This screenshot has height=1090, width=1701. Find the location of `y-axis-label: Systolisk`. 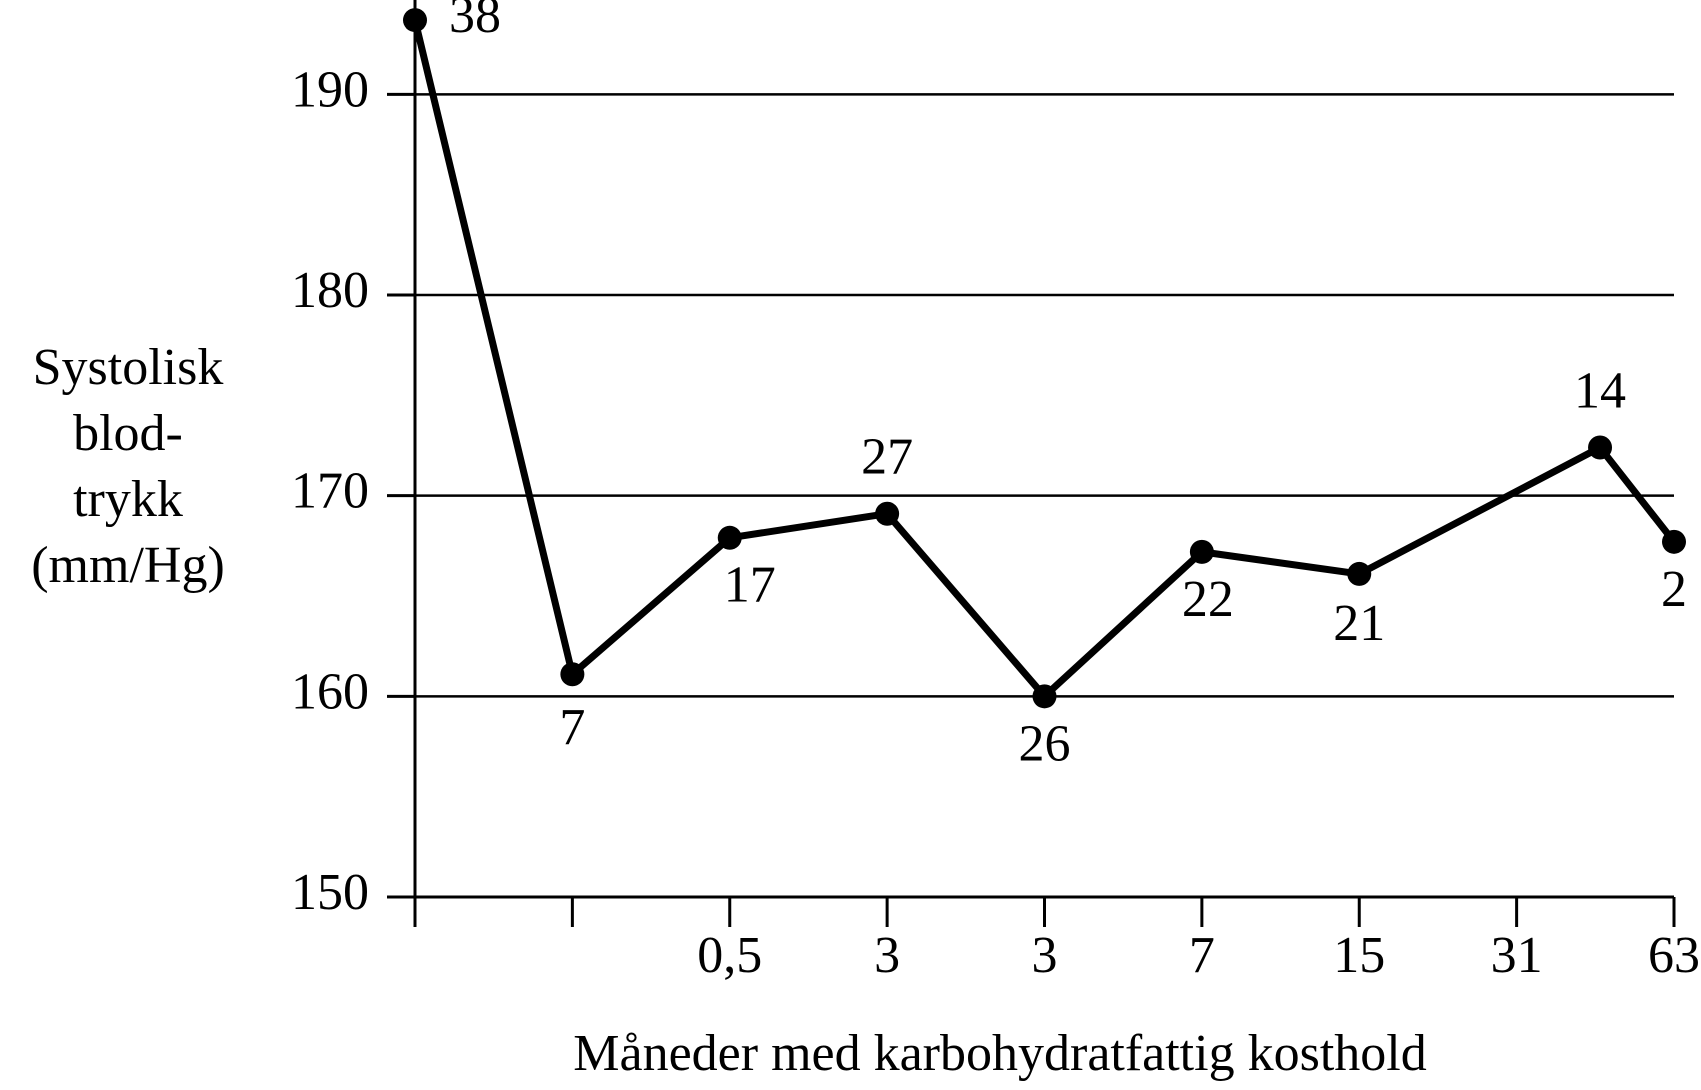

y-axis-label: Systolisk is located at coordinates (128, 367).